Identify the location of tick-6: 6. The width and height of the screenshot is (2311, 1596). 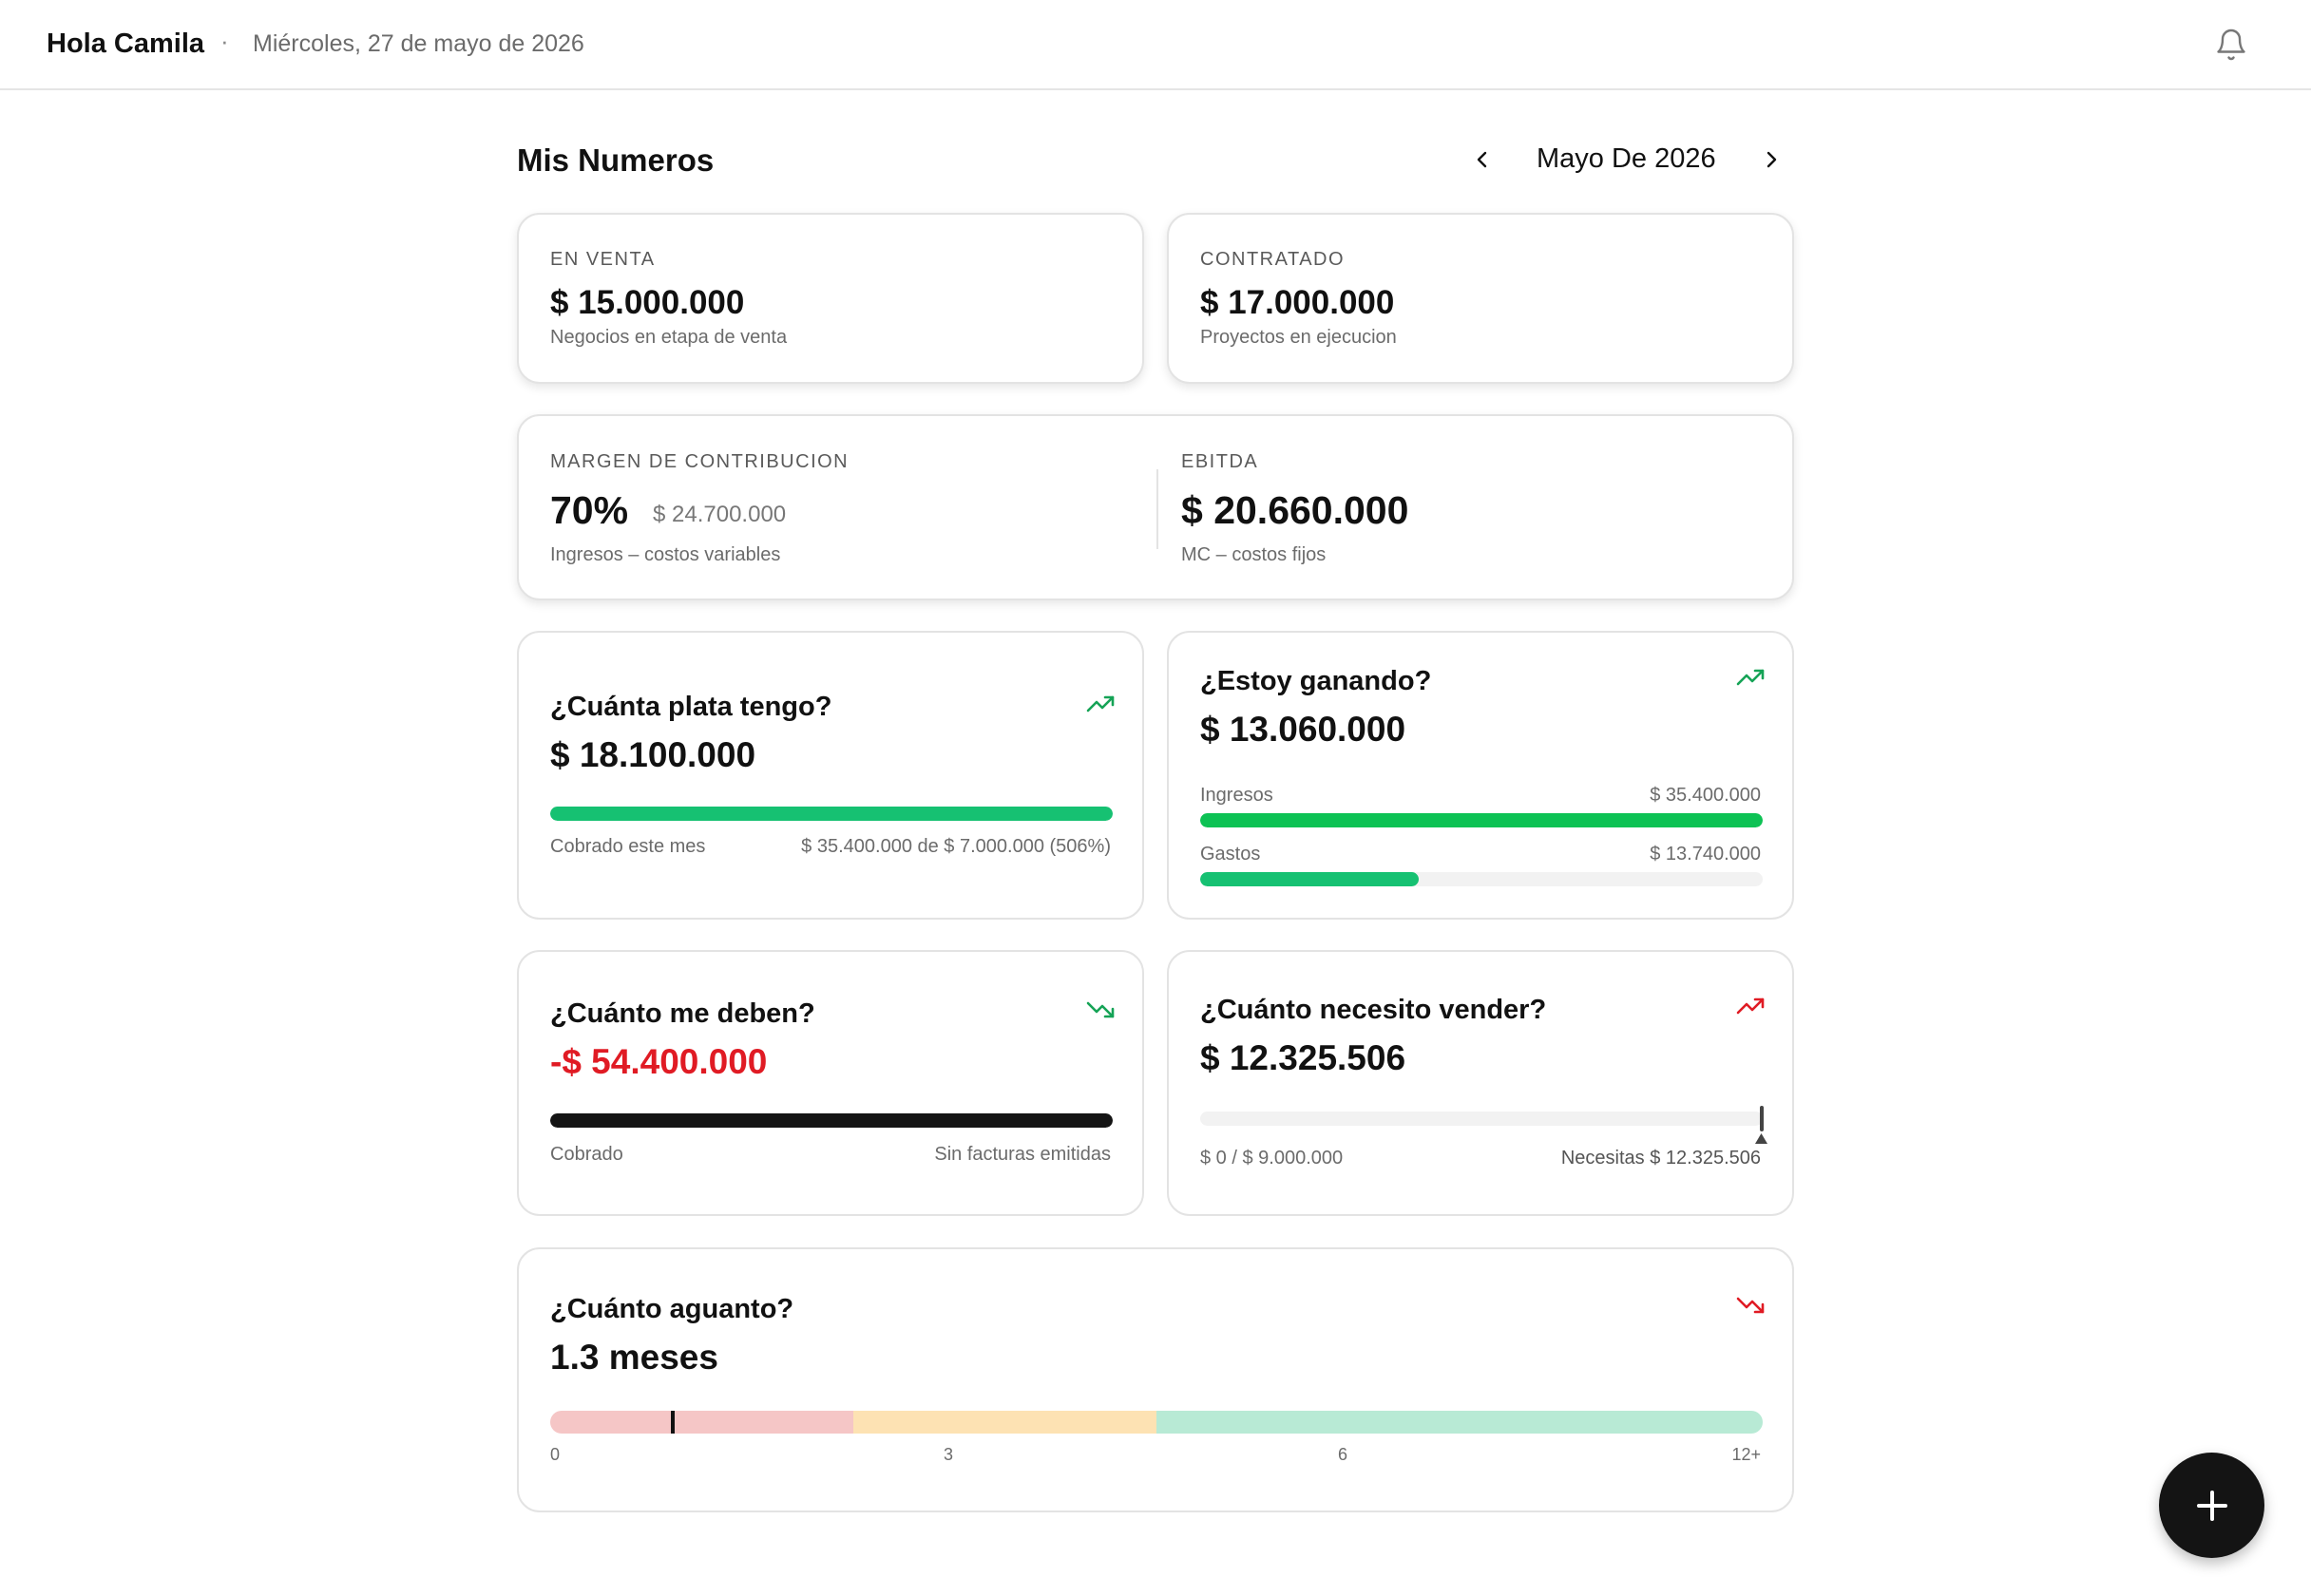
(1343, 1454).